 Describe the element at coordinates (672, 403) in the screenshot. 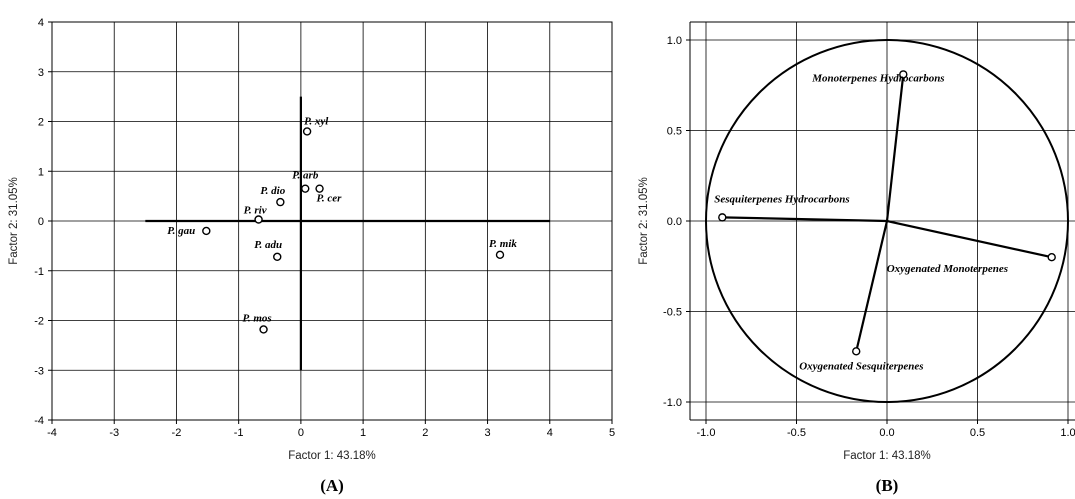

I see `y-tick-label: -1.0` at that location.